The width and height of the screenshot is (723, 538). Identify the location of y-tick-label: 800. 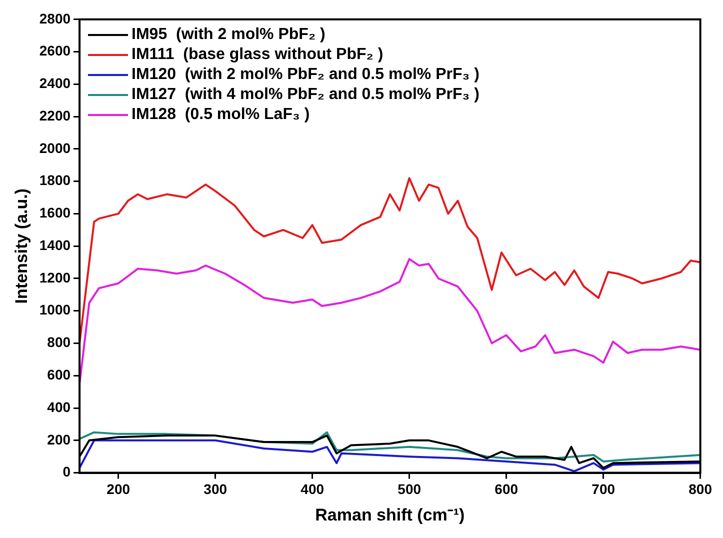
(59, 342).